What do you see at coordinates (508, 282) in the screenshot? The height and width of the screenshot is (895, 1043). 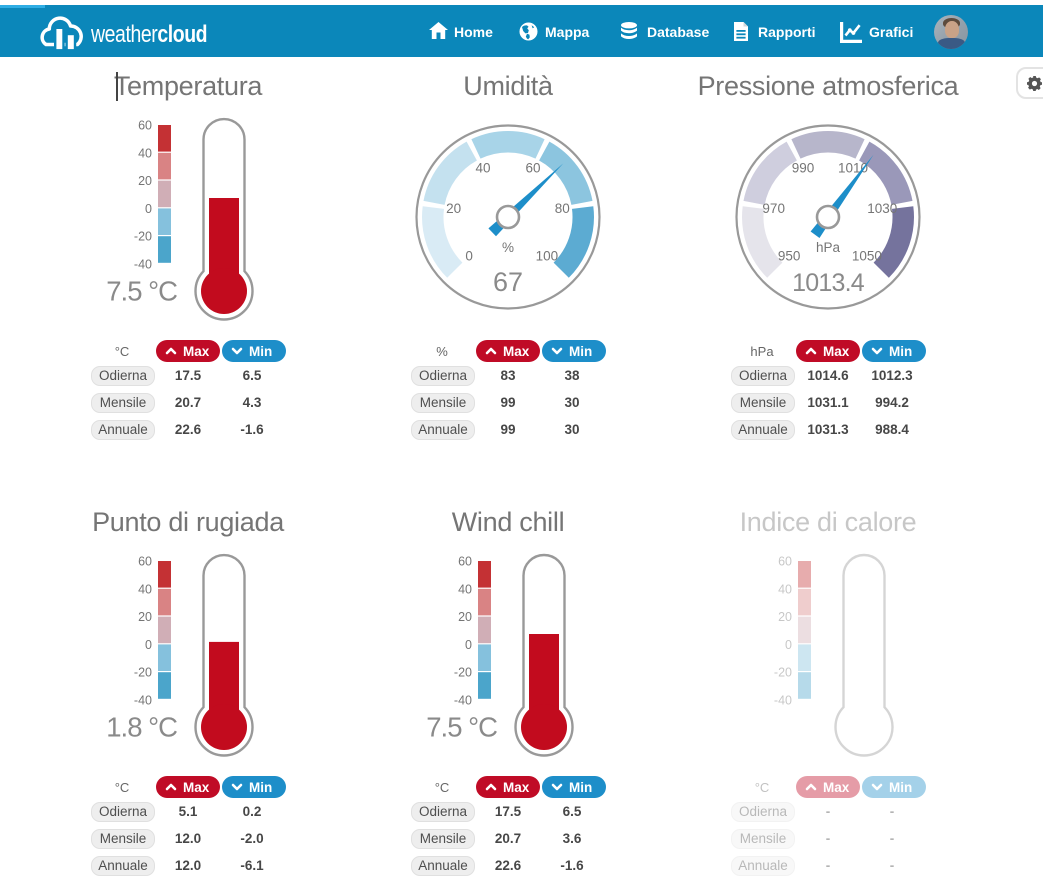 I see `svg-text: 67` at bounding box center [508, 282].